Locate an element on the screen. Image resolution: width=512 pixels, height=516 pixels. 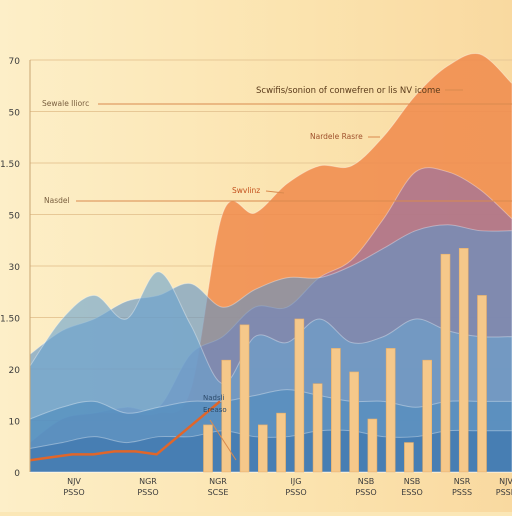
x-tick-label: SCSE is located at coordinates (218, 492).